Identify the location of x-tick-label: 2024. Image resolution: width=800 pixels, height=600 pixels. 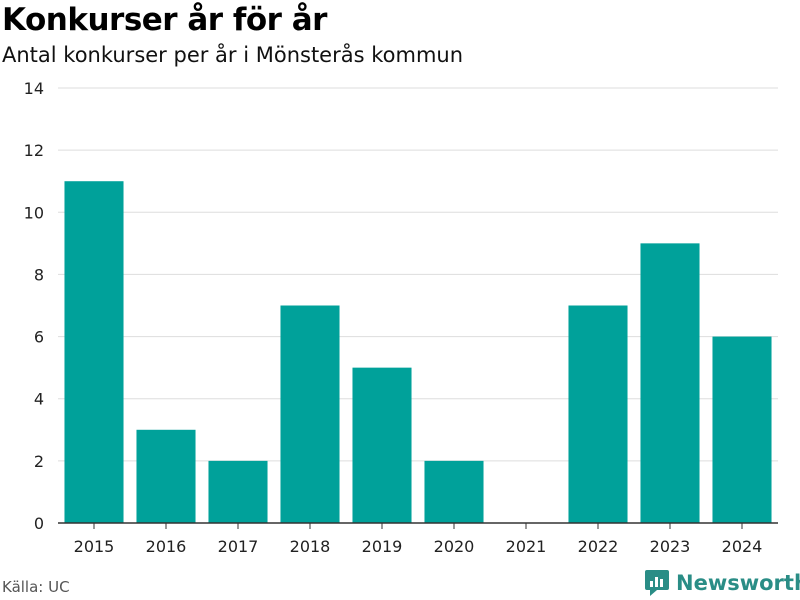
(742, 546).